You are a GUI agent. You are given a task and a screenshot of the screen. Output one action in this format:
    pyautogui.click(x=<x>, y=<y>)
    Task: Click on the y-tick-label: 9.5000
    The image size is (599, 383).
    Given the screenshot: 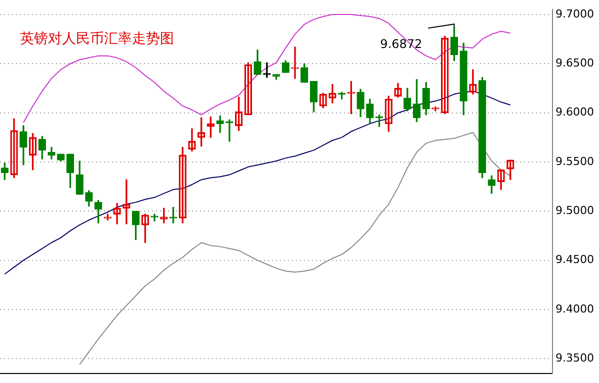 What is the action you would take?
    pyautogui.click(x=575, y=211)
    